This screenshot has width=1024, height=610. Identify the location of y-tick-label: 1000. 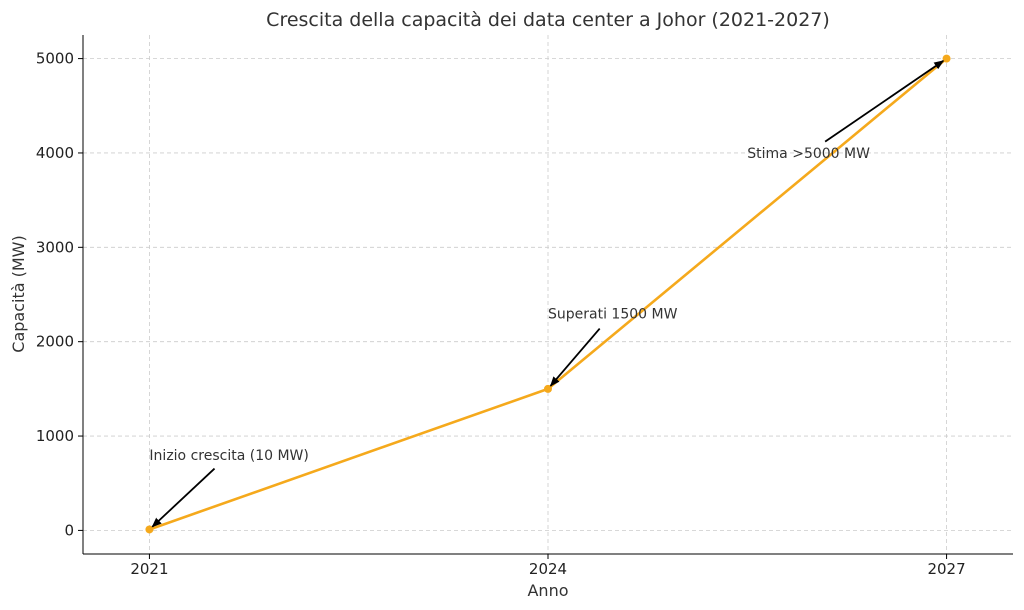
(55, 436).